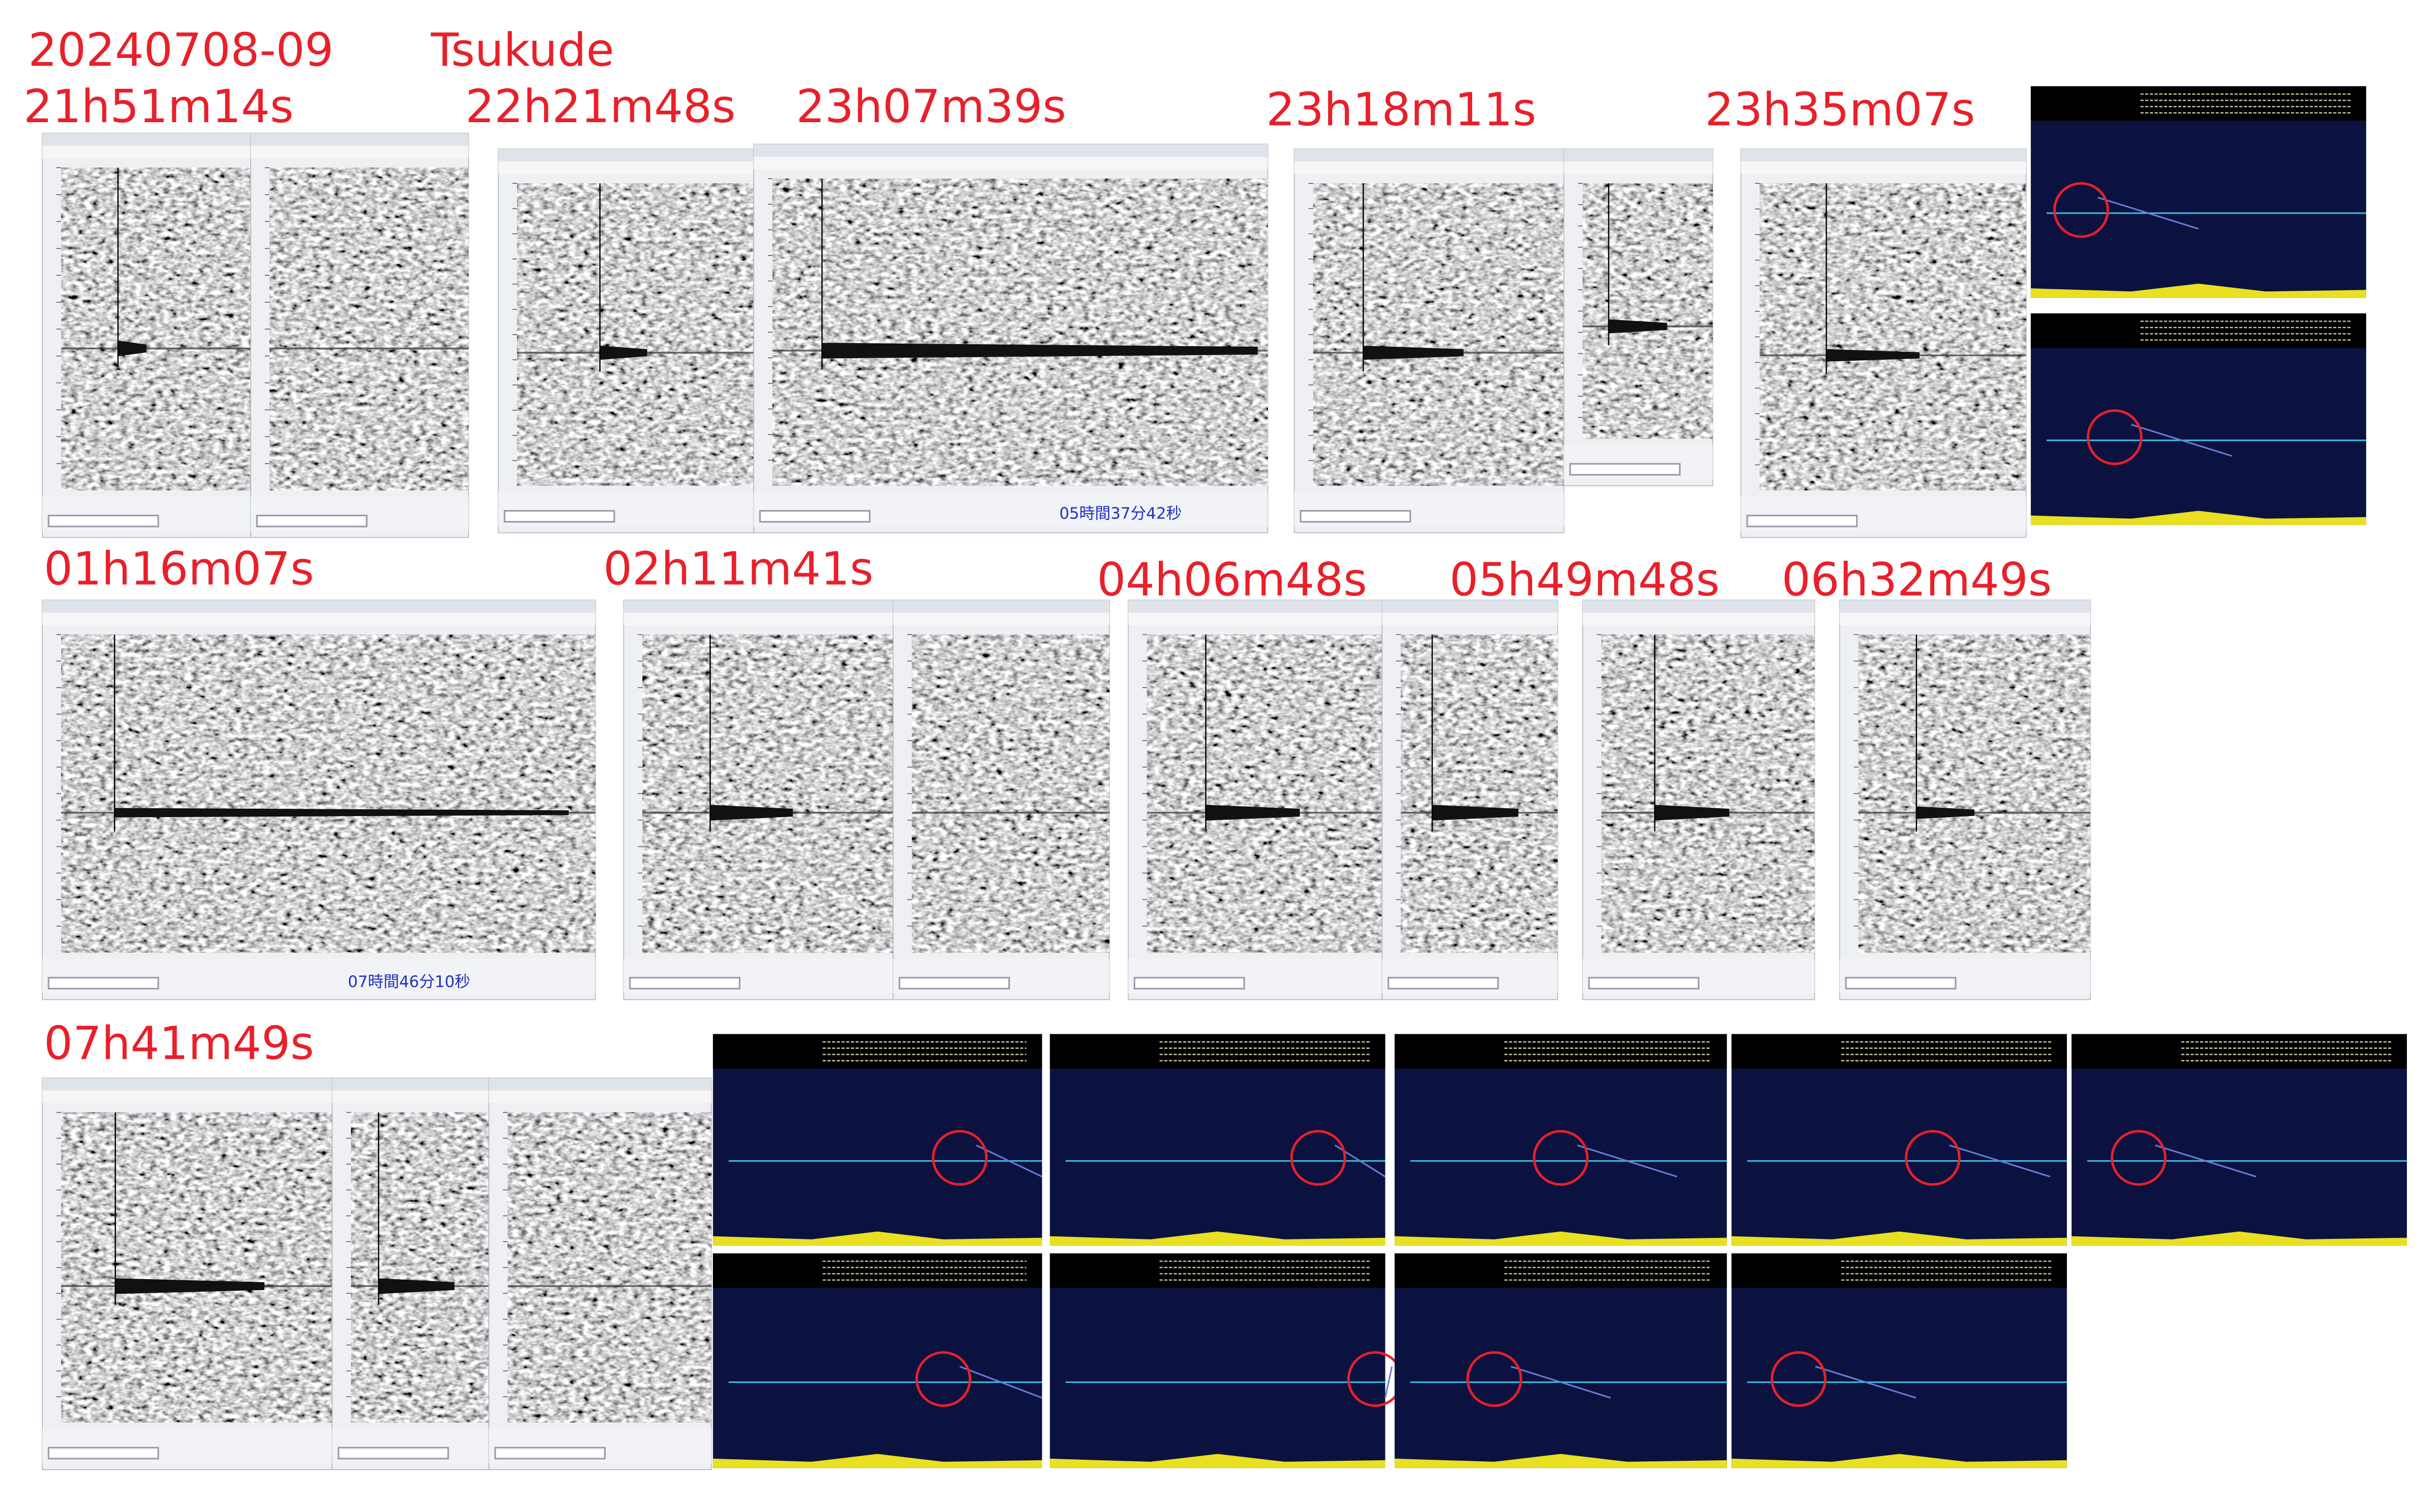 This screenshot has height=1512, width=2421. Describe the element at coordinates (1917, 579) in the screenshot. I see `time-label: 06h32m49s` at that location.